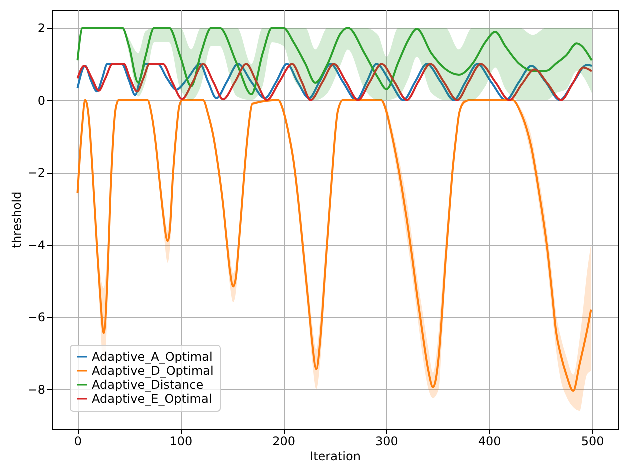 This screenshot has height=470, width=630. I want to click on x-tick-label: 300, so click(387, 441).